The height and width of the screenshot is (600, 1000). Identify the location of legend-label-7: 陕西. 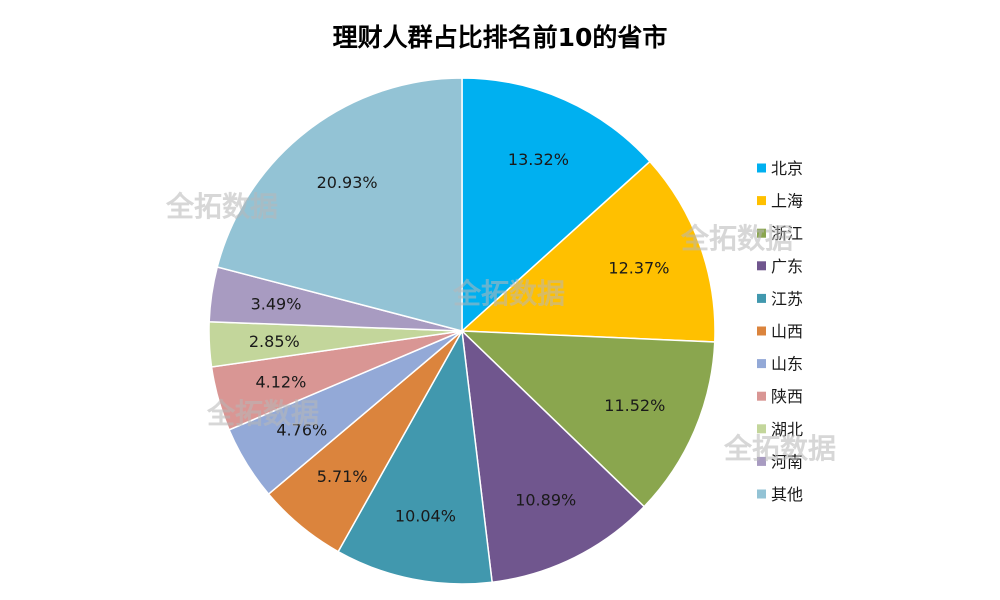
(787, 396).